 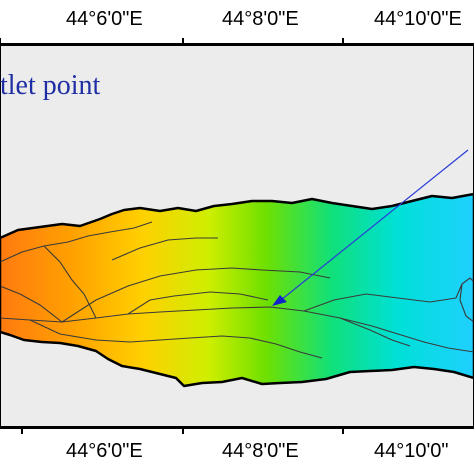 I want to click on bottom-tick-label-1: 44°6'0"E, so click(x=104, y=451).